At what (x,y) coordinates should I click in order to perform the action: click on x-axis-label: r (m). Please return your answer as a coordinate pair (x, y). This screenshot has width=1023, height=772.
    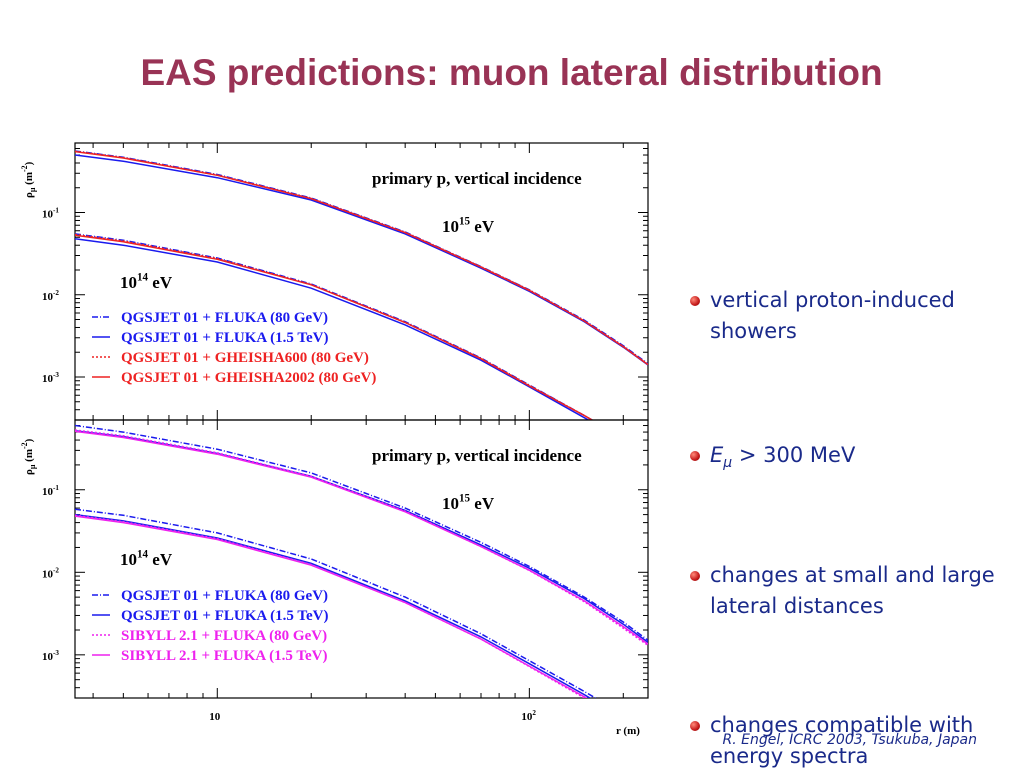
    Looking at the image, I should click on (628, 731).